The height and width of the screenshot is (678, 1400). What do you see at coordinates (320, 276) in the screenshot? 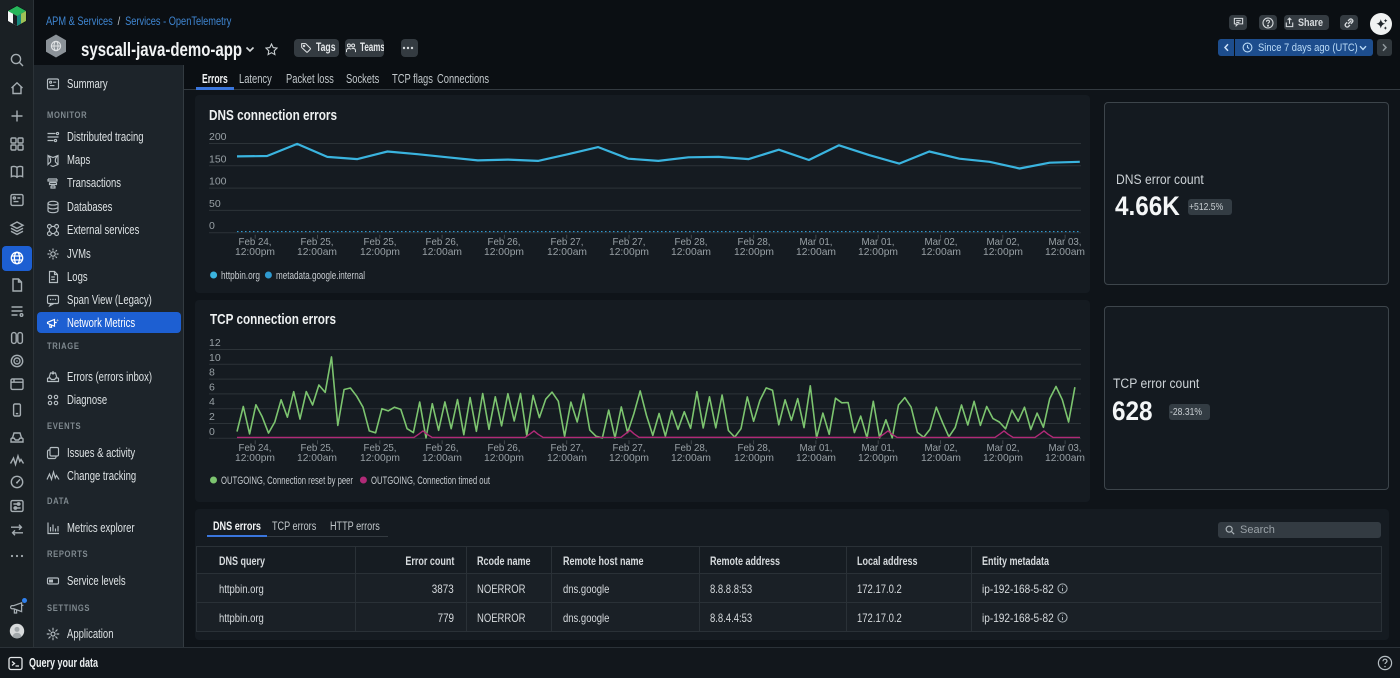
I see `svg-text: metadata.google.internal` at bounding box center [320, 276].